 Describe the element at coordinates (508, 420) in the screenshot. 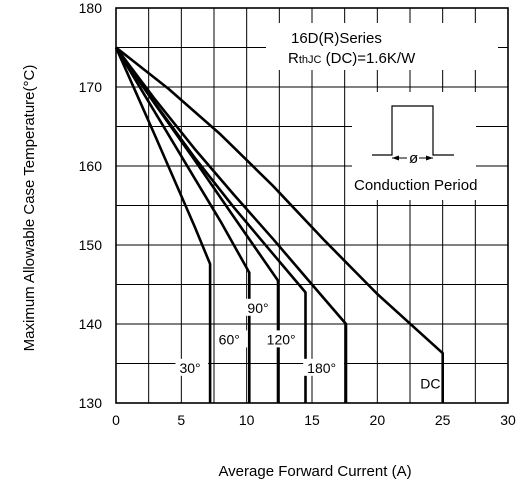

I see `x-tick-label: 30` at that location.